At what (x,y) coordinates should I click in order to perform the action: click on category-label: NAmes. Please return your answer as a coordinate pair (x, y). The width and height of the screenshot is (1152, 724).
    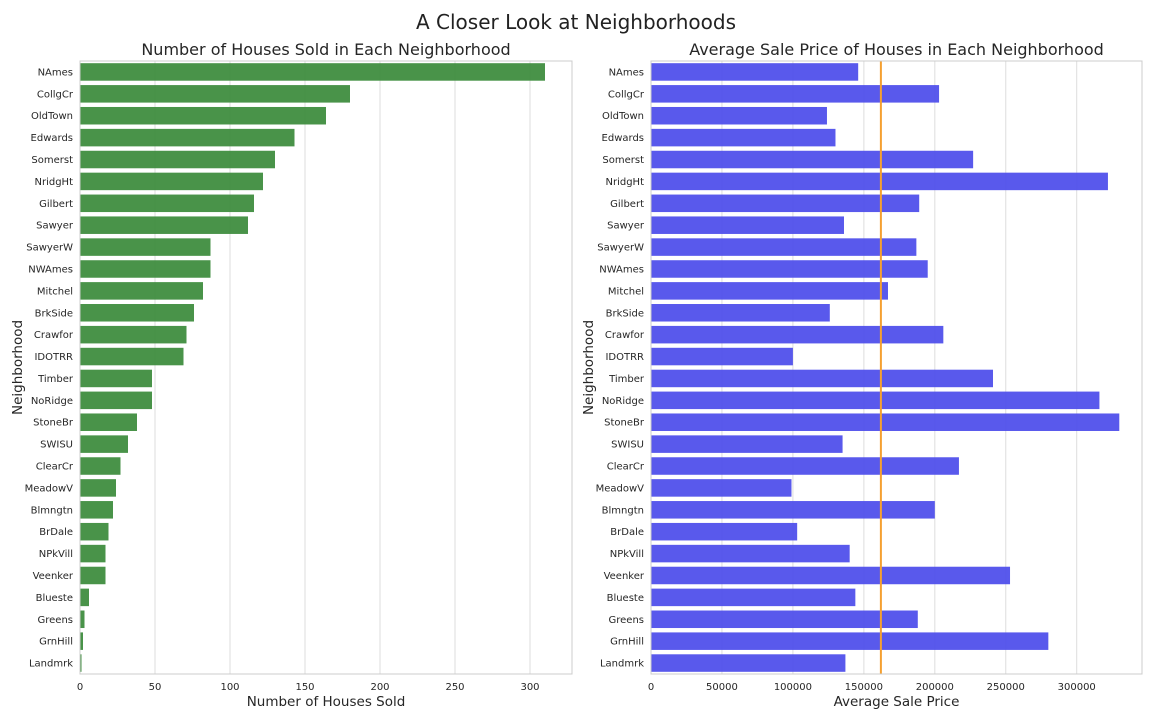
    Looking at the image, I should click on (626, 72).